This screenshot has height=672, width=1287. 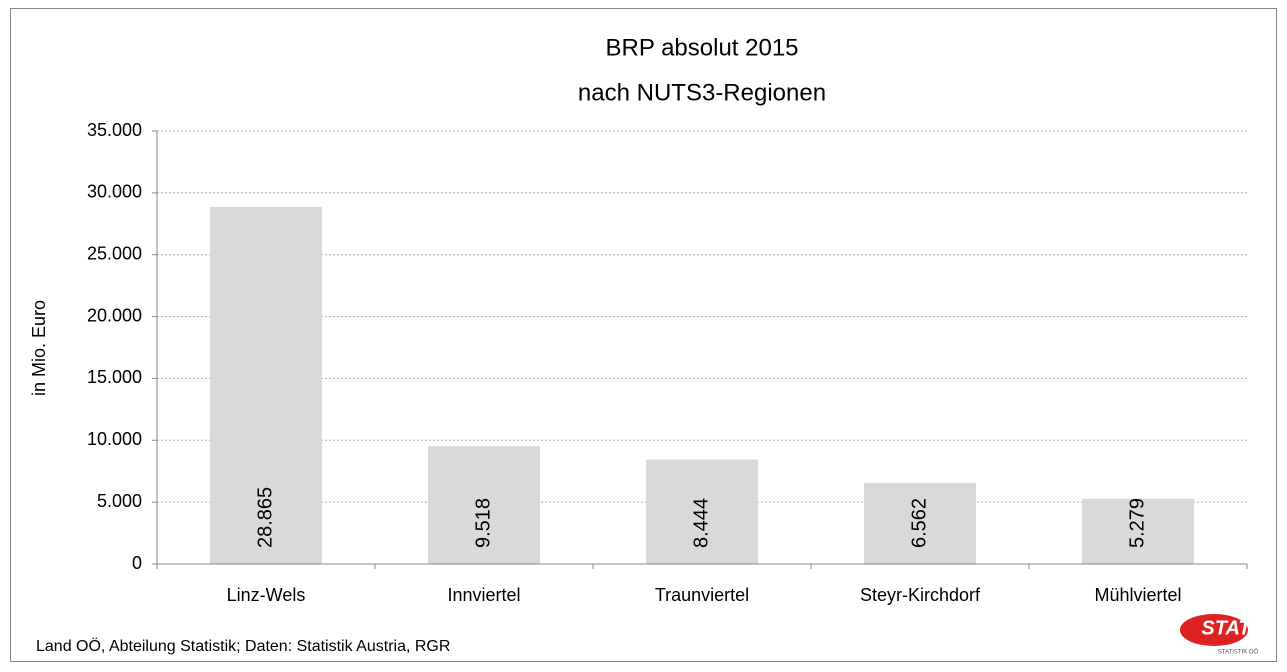 What do you see at coordinates (119, 501) in the screenshot?
I see `y-tick-label: 5.000` at bounding box center [119, 501].